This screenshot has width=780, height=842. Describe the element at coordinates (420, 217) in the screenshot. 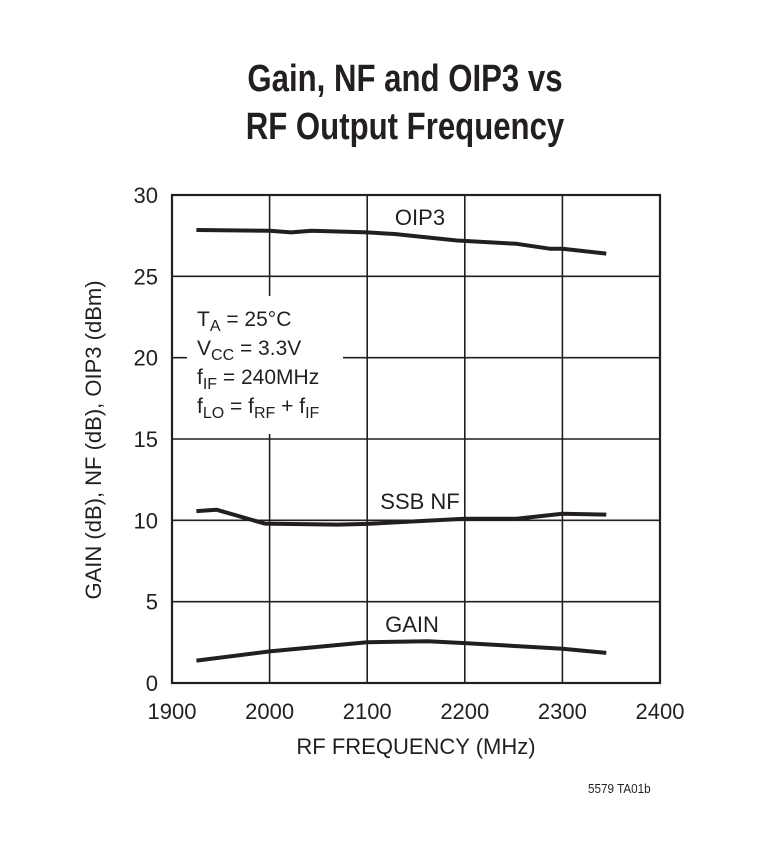

I see `series-label: OIP3` at that location.